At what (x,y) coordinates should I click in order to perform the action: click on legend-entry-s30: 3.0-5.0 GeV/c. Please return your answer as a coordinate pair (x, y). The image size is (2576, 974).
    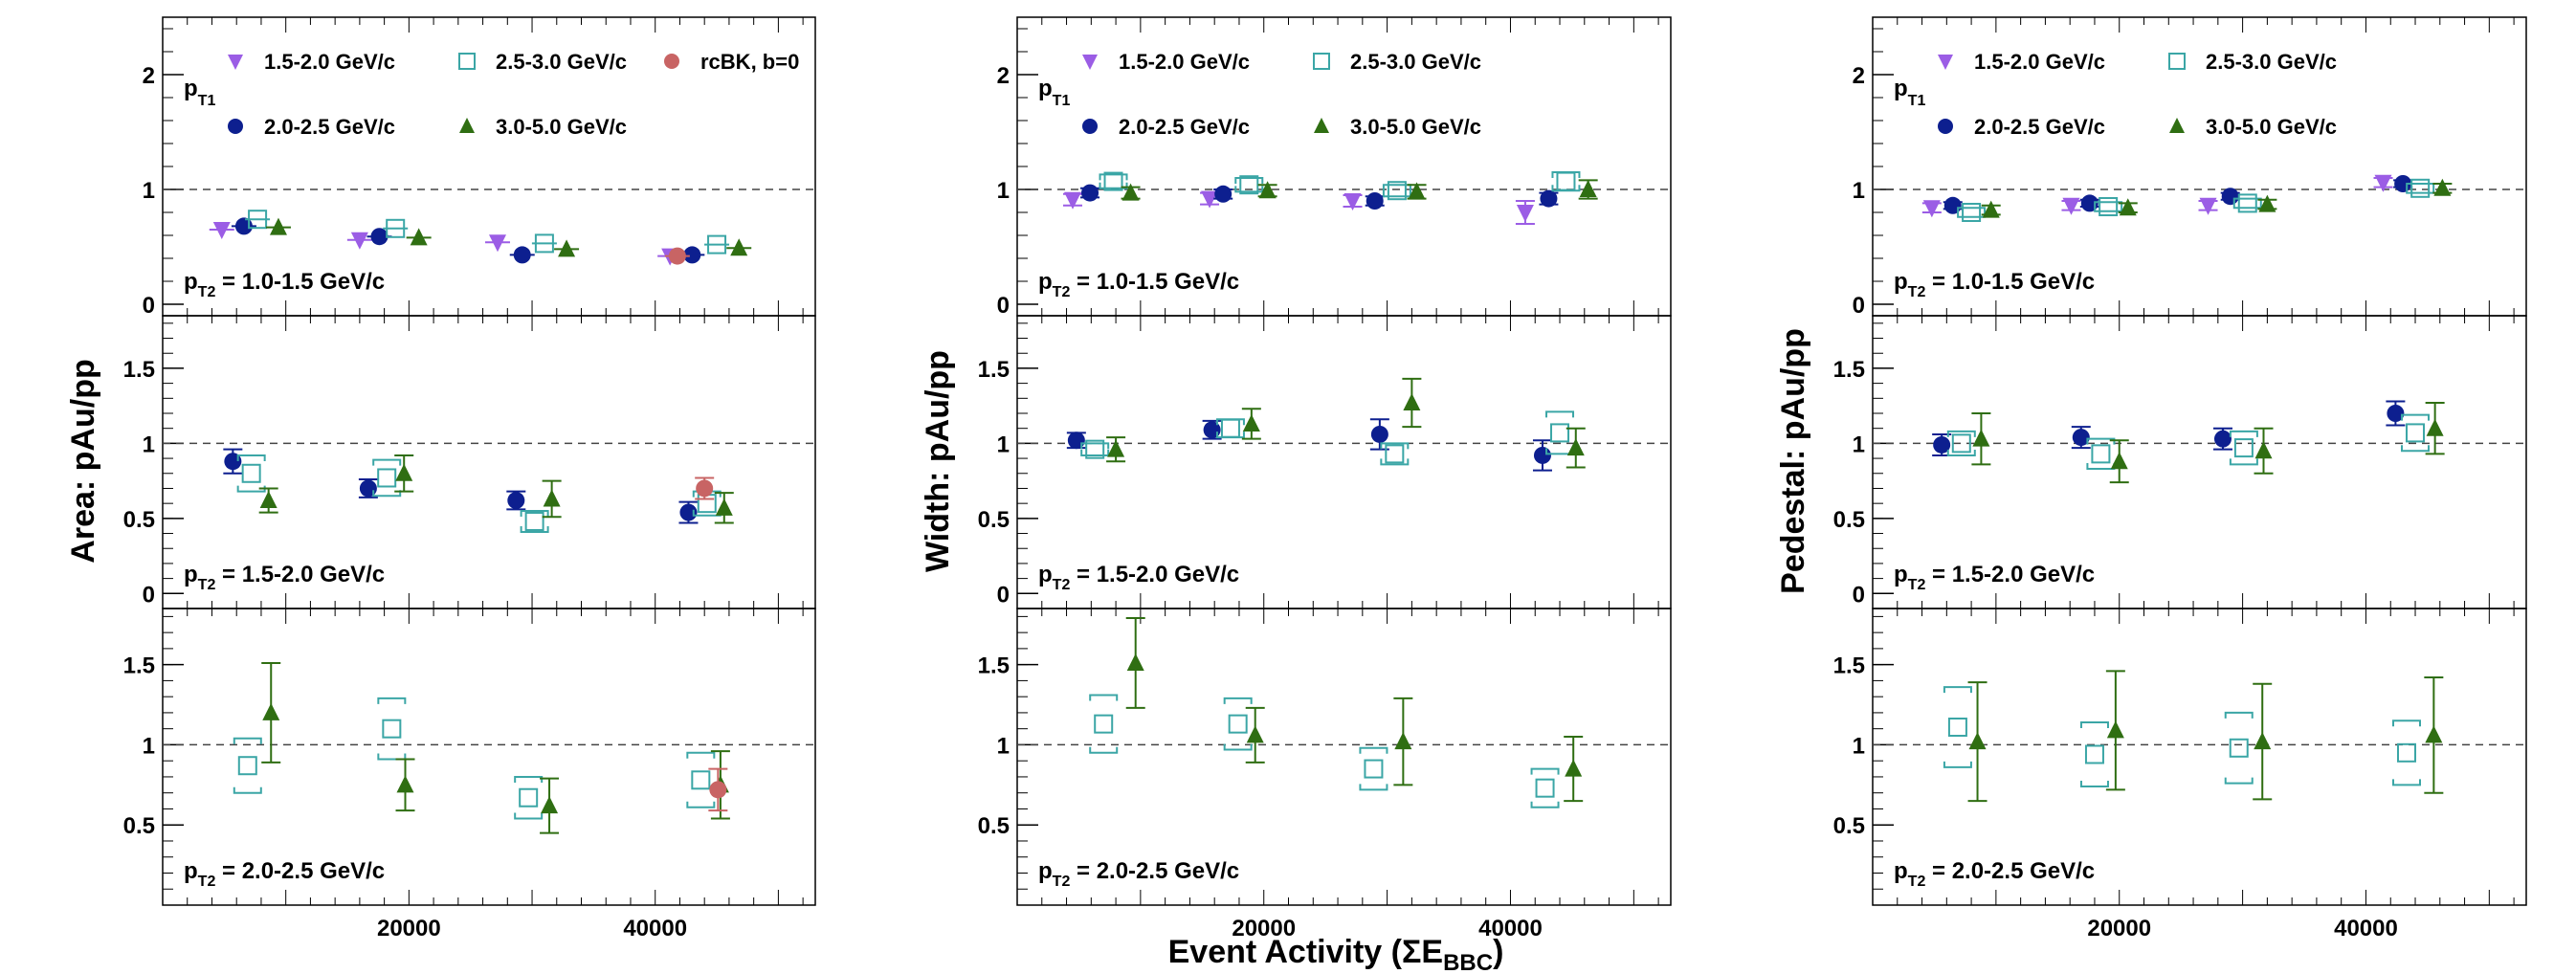
    Looking at the image, I should click on (2253, 127).